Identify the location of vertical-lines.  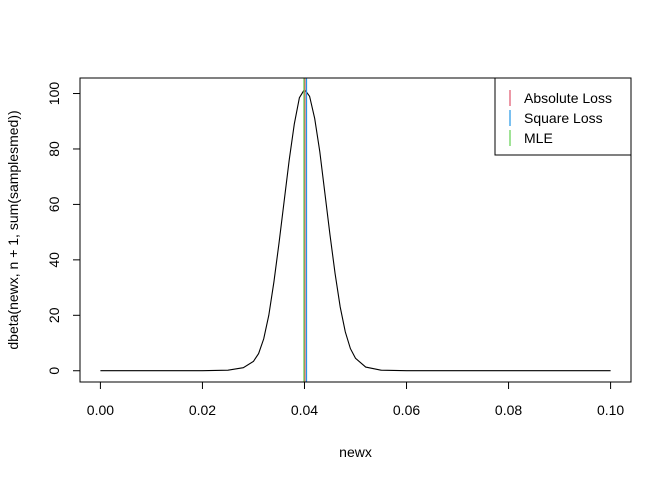
(305, 230).